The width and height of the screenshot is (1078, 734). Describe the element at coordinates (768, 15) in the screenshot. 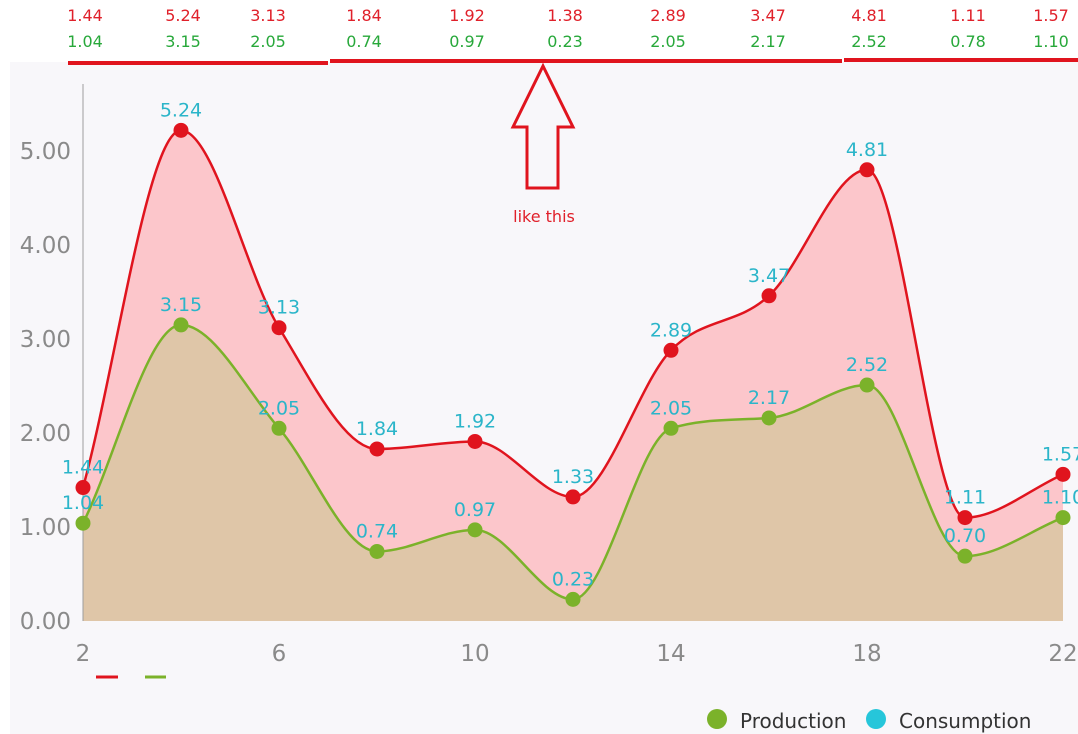

I see `top-red-value: 3.47` at that location.